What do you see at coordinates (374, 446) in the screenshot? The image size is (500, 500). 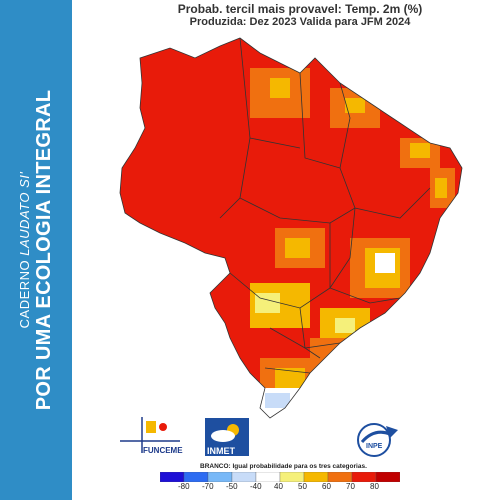 I see `svg-text: INPE` at bounding box center [374, 446].